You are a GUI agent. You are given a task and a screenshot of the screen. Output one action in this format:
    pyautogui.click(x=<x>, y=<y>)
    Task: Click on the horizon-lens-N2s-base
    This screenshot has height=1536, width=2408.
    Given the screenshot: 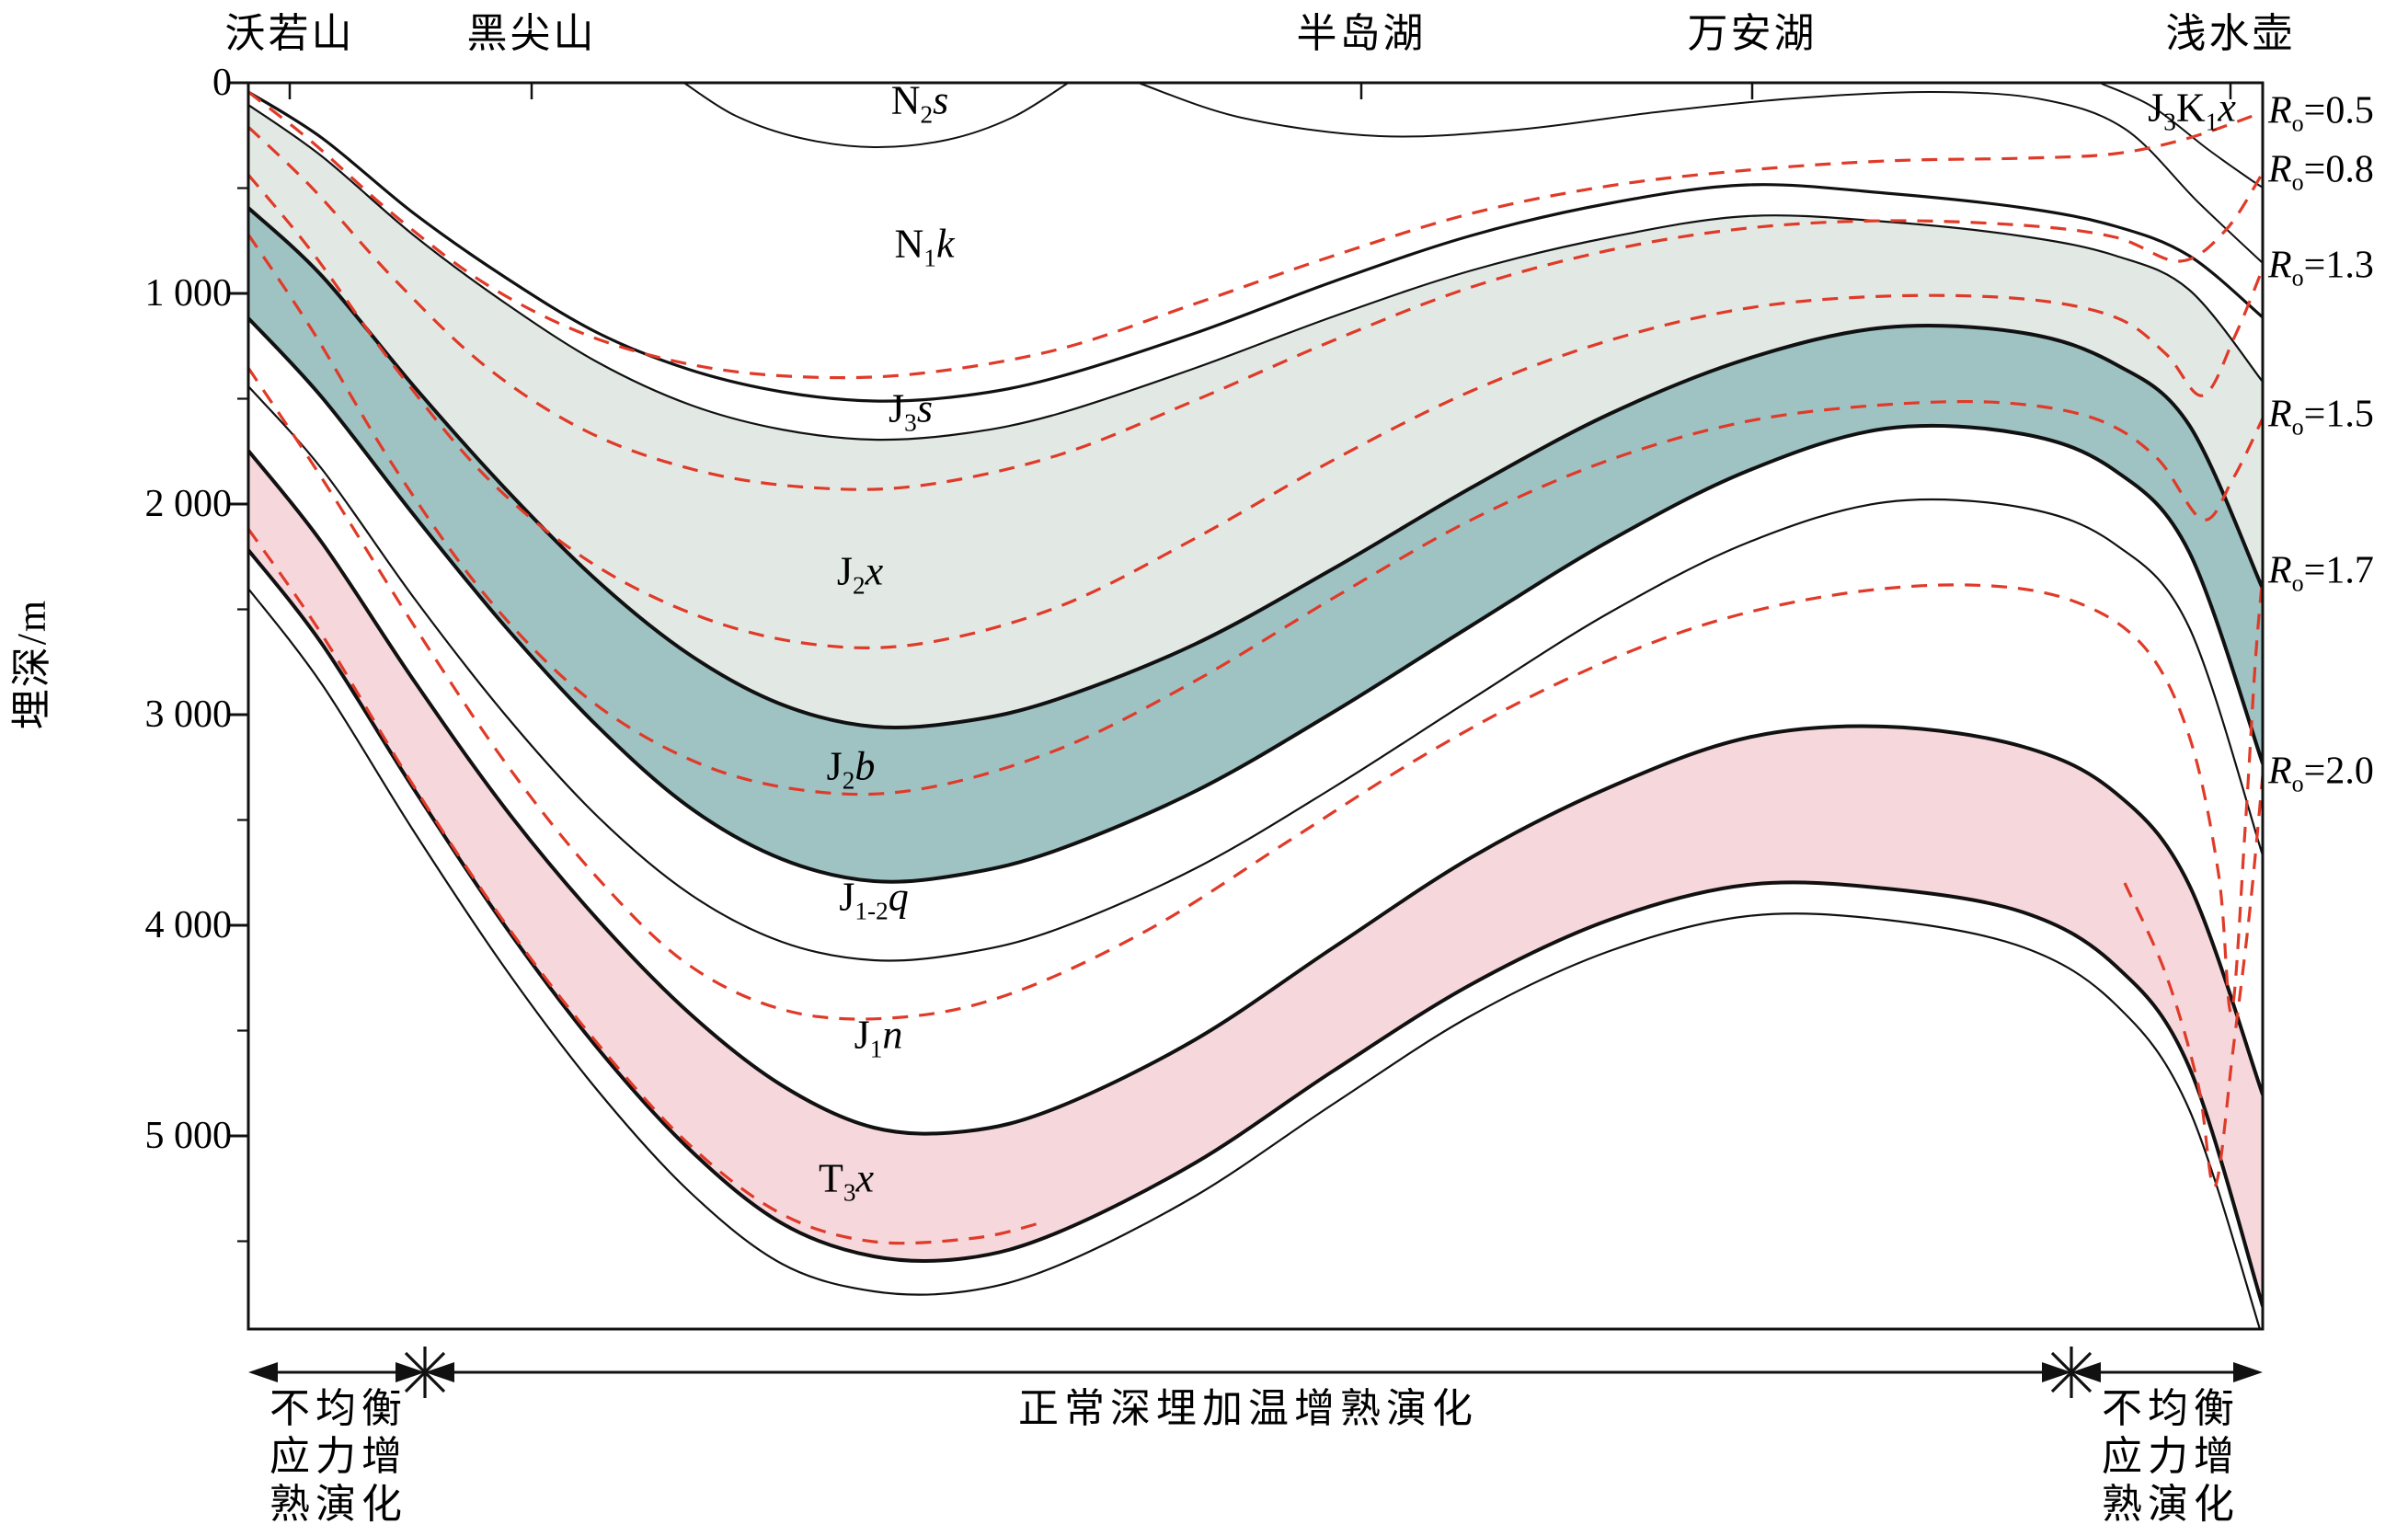 What is the action you would take?
    pyautogui.click(x=876, y=116)
    